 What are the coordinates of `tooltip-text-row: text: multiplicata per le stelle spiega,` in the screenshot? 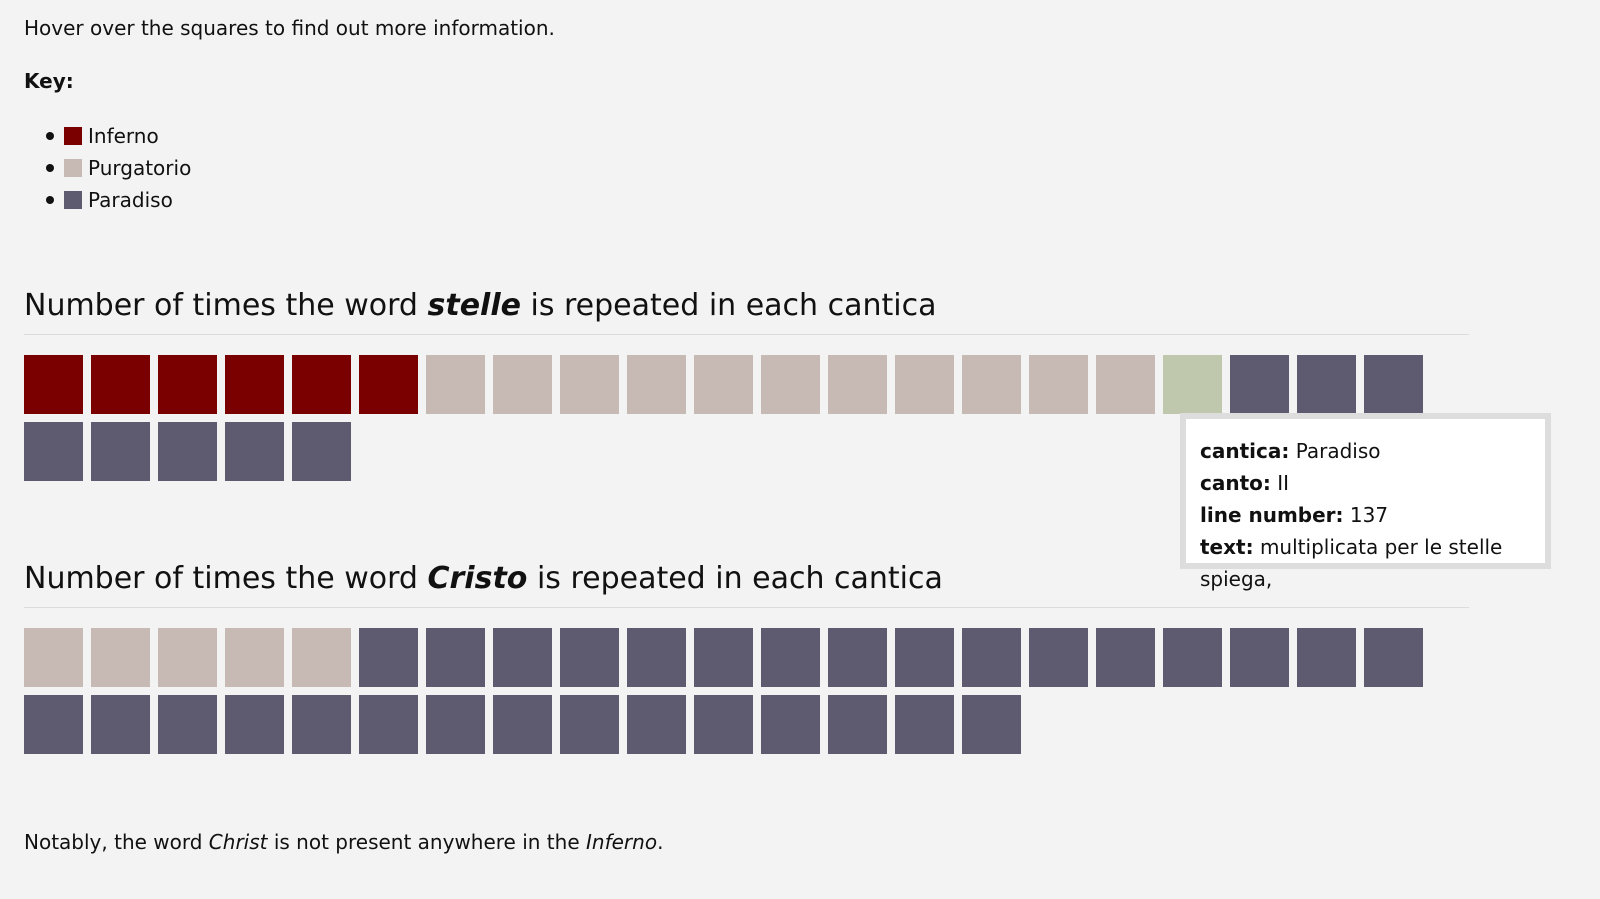 It's located at (1365, 563).